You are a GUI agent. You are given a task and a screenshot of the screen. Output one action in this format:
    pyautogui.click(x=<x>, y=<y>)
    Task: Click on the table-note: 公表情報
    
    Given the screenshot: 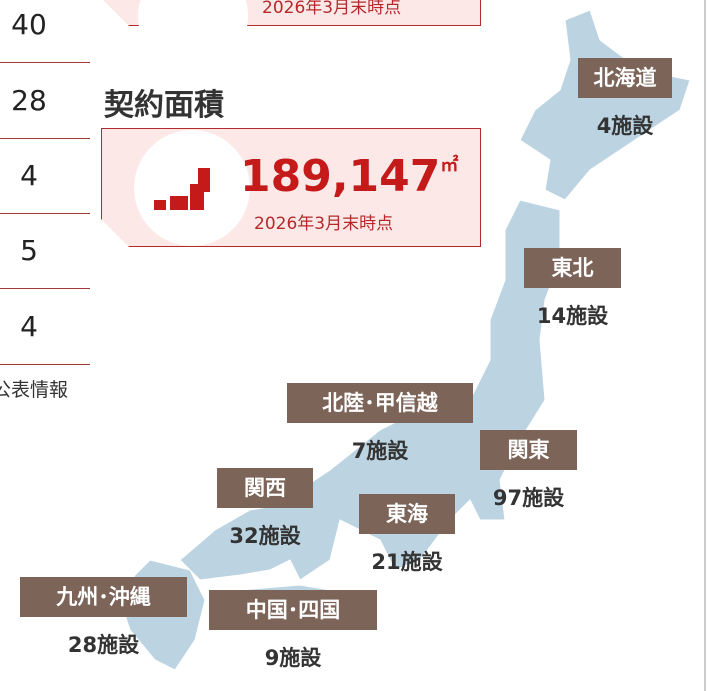 What is the action you would take?
    pyautogui.click(x=34, y=390)
    